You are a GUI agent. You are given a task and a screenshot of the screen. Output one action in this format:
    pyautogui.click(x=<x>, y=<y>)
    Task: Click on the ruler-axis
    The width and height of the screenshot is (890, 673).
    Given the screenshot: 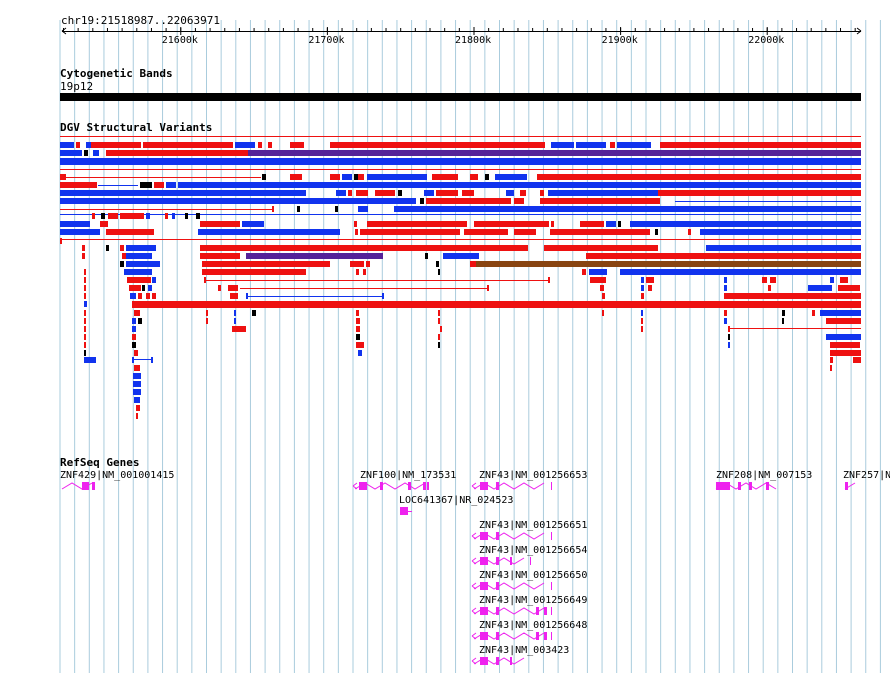 What is the action you would take?
    pyautogui.click(x=461, y=31)
    